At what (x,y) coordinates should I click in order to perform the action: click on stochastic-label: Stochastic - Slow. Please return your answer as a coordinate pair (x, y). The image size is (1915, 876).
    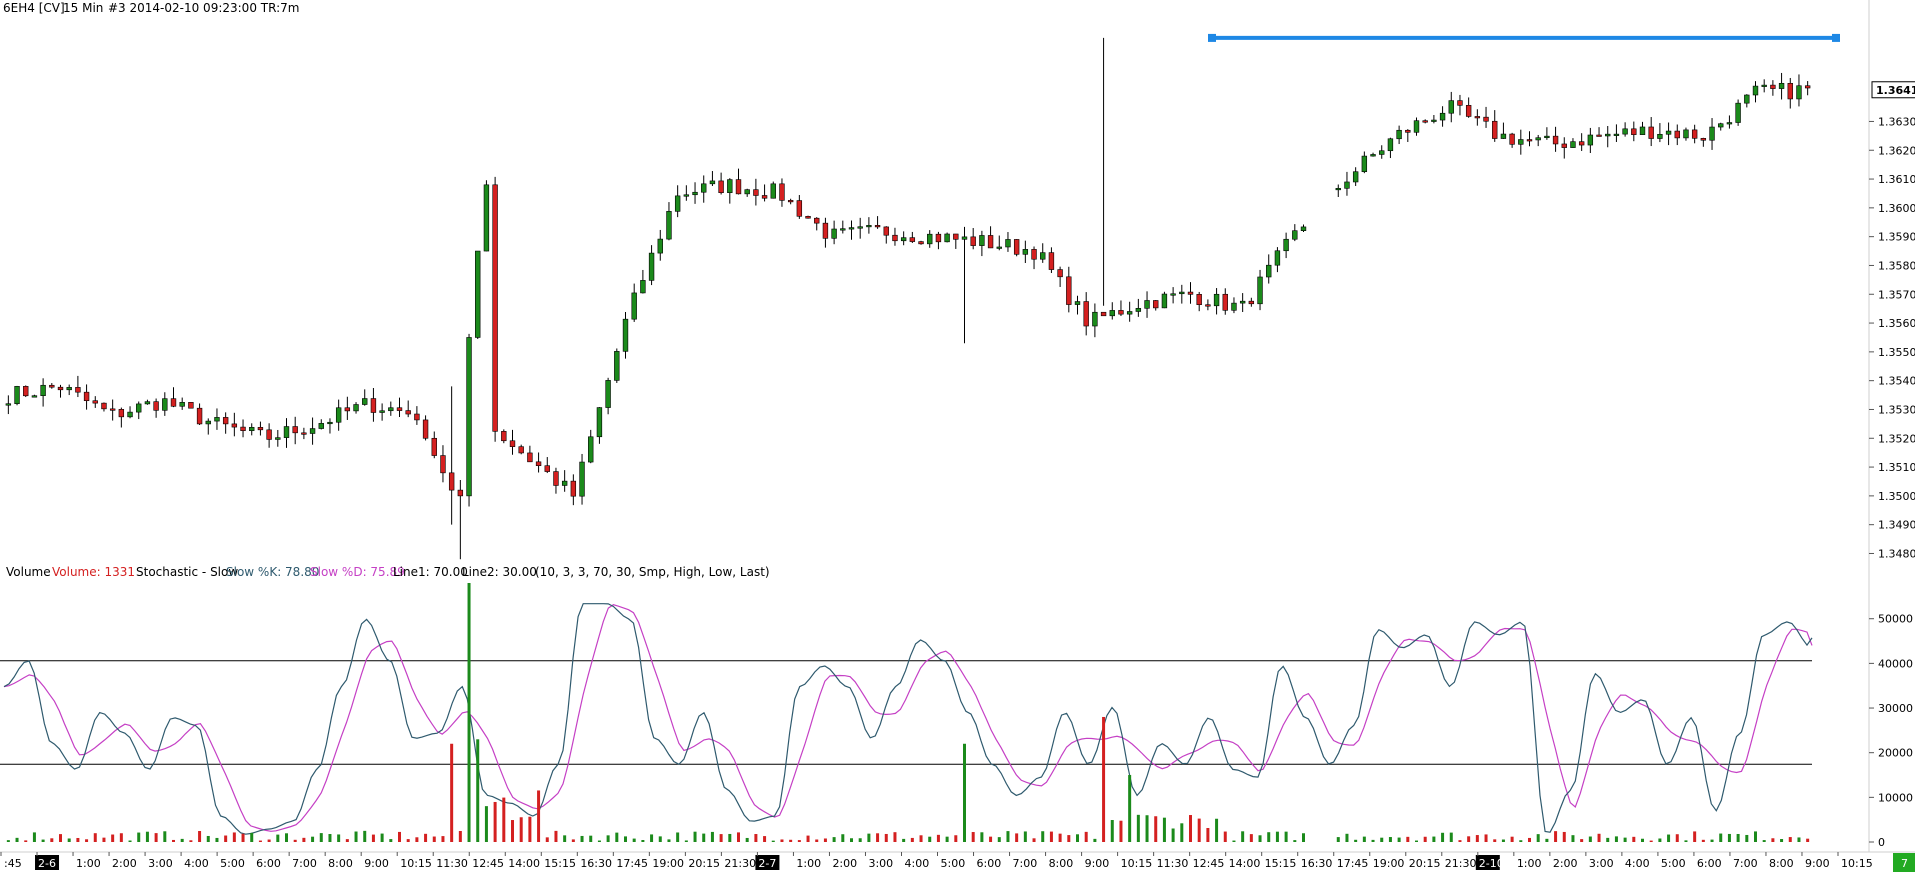
    Looking at the image, I should click on (187, 572).